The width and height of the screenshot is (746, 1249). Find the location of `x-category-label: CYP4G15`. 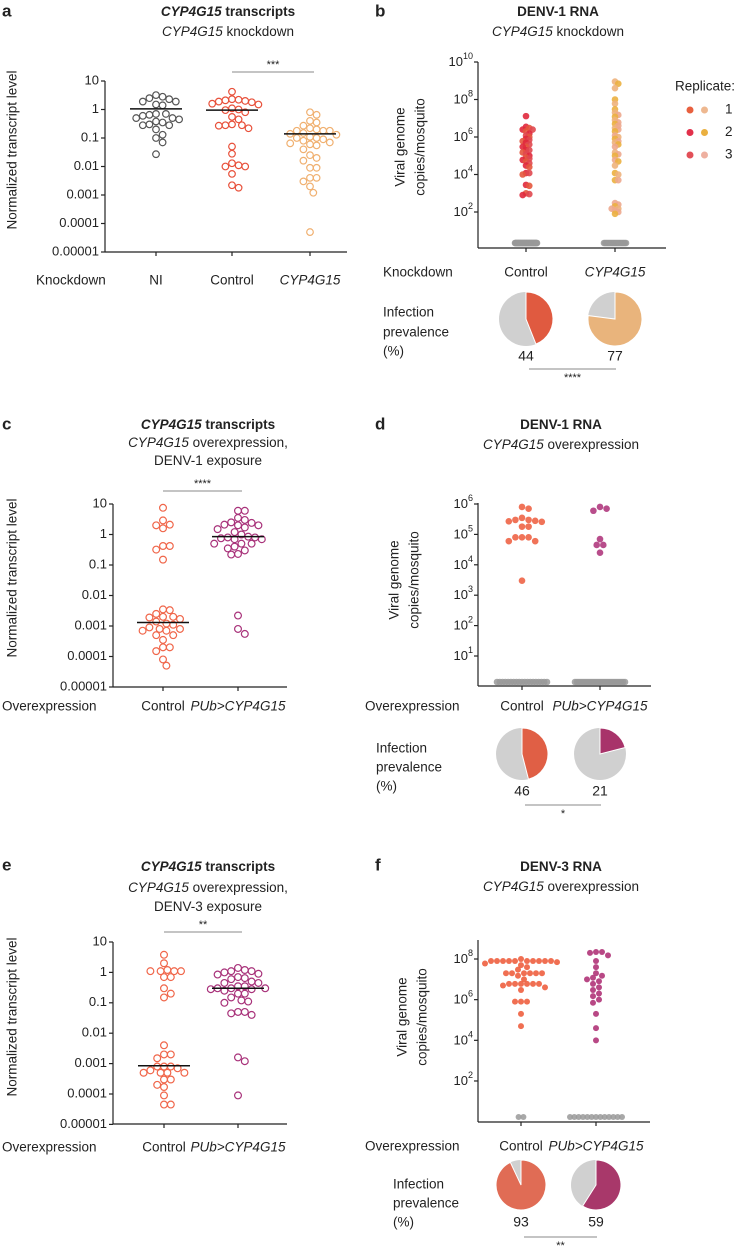

x-category-label: CYP4G15 is located at coordinates (310, 280).